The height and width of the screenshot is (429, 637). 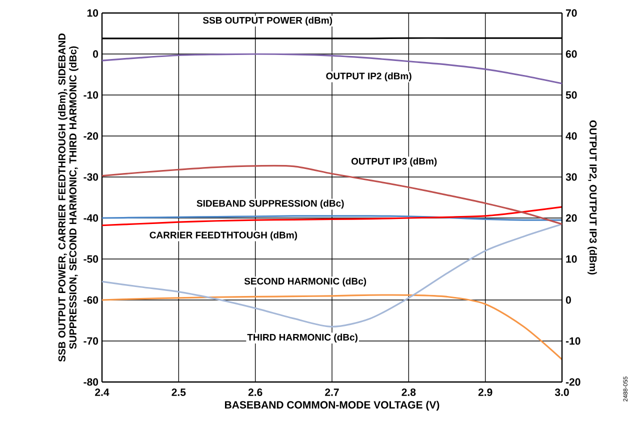 What do you see at coordinates (571, 177) in the screenshot?
I see `y2-tick-label: 30` at bounding box center [571, 177].